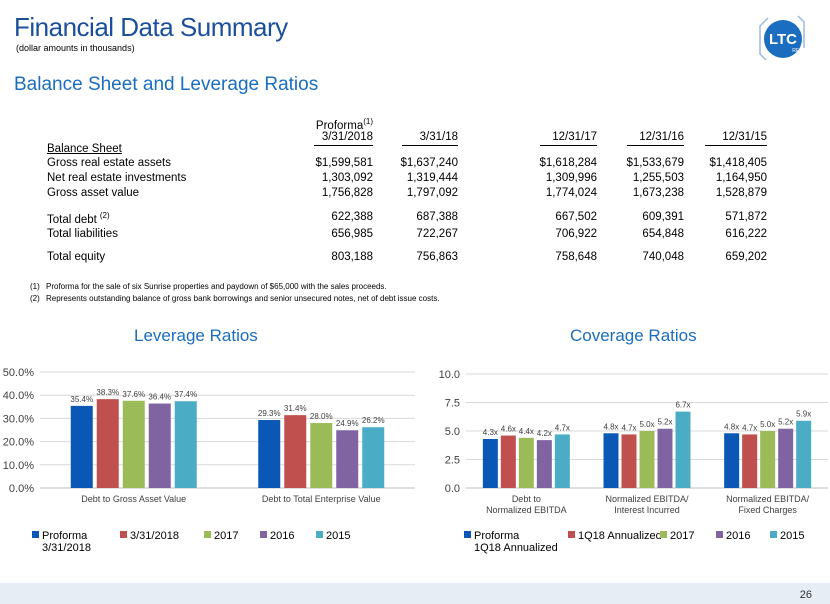 The image size is (830, 604). What do you see at coordinates (741, 178) in the screenshot?
I see `table-cell: 1,164,950` at bounding box center [741, 178].